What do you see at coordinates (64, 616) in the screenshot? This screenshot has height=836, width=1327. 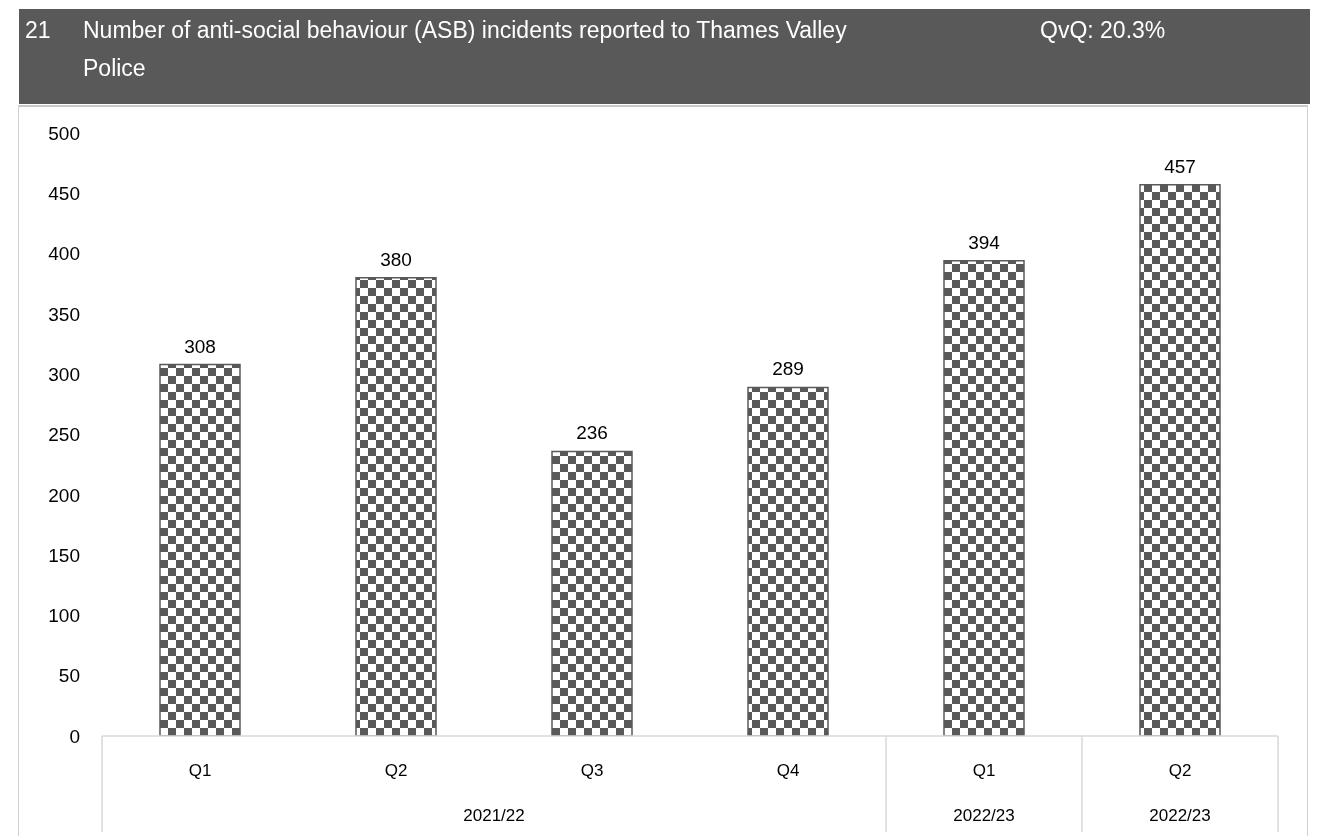 I see `y-tick-label: 100` at bounding box center [64, 616].